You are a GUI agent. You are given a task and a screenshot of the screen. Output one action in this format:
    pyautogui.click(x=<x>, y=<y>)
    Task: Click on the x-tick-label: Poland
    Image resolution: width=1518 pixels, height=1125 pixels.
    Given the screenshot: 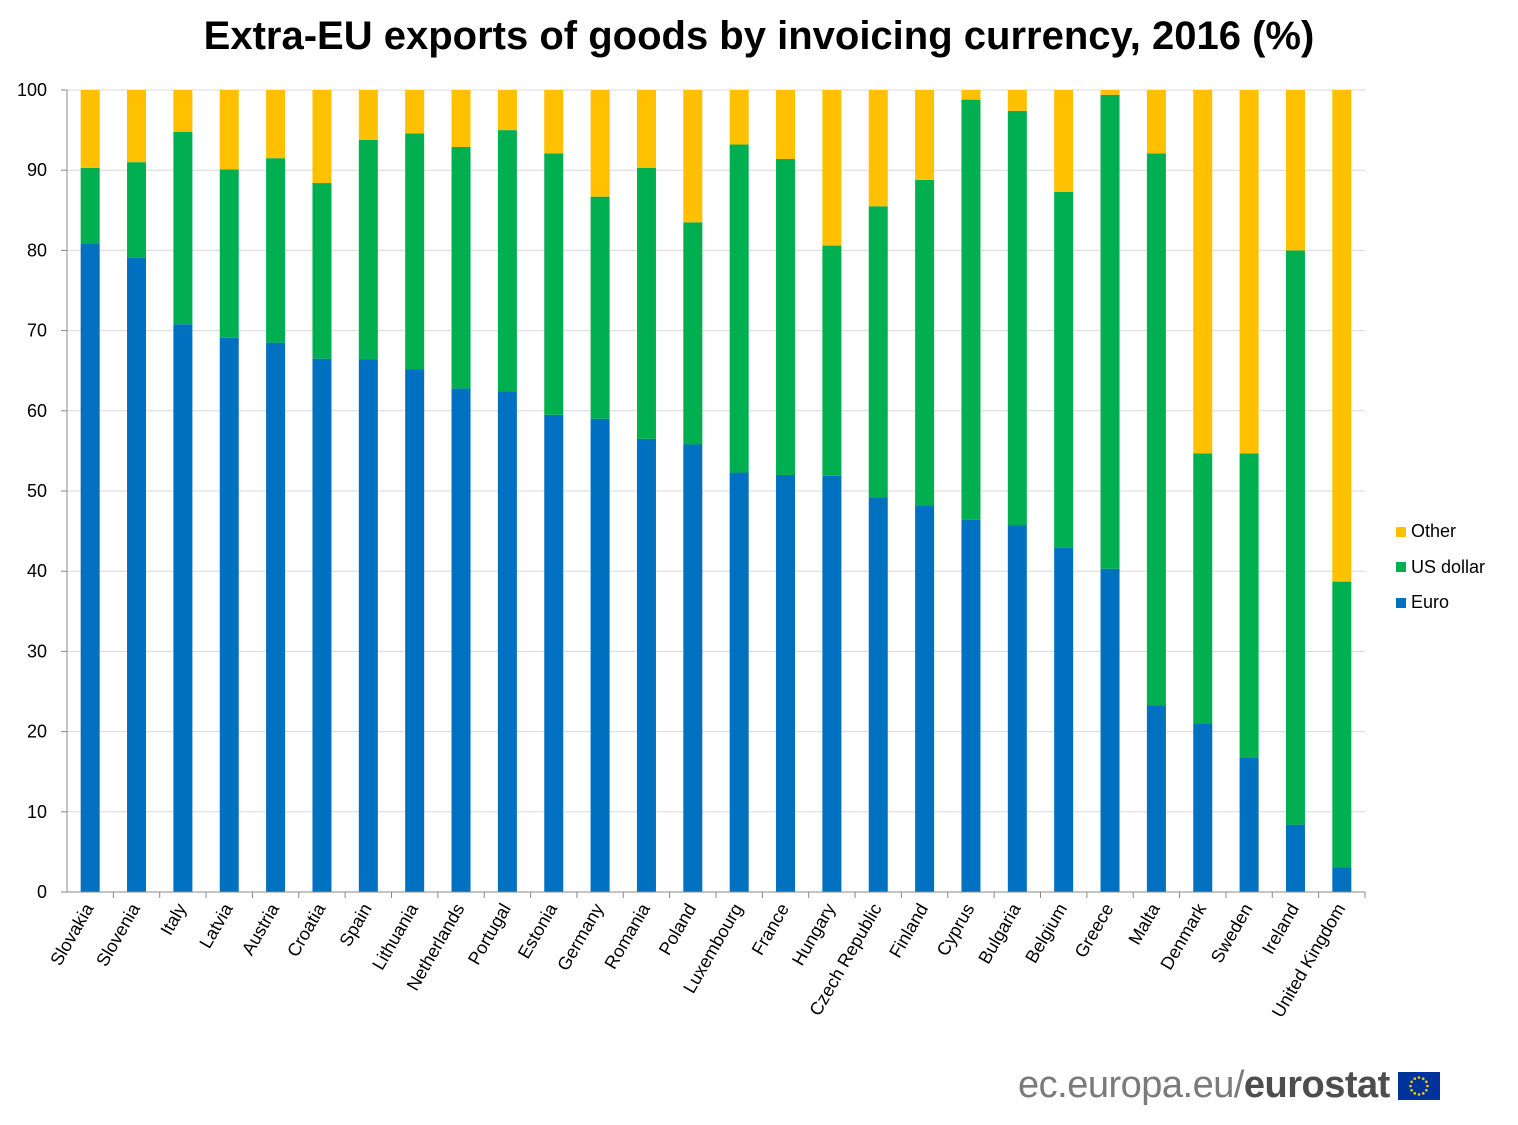 What is the action you would take?
    pyautogui.click(x=677, y=929)
    